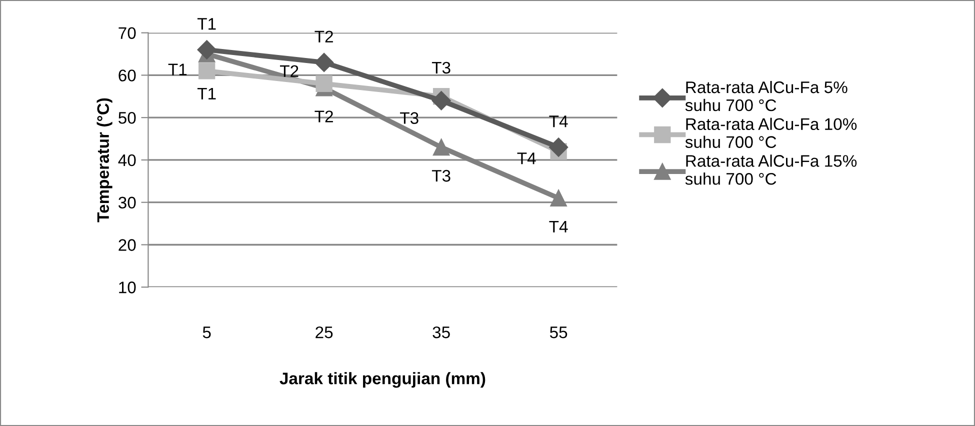 The width and height of the screenshot is (975, 426). I want to click on x-tick-label: 25, so click(324, 332).